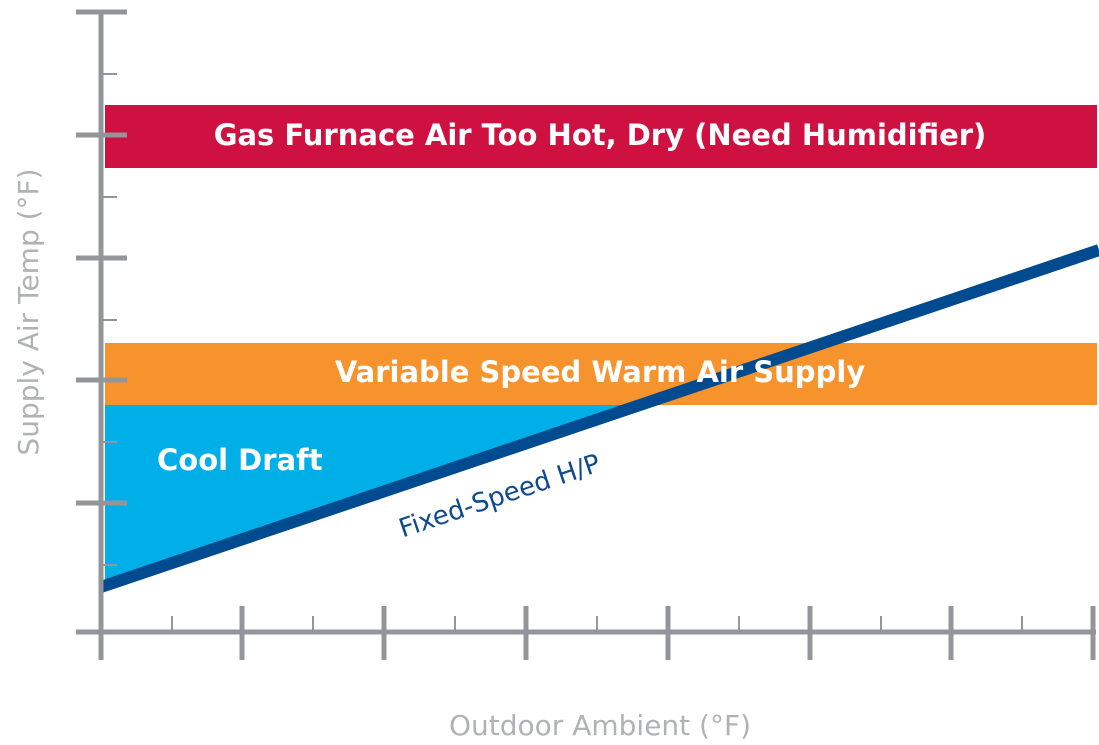 Image resolution: width=1099 pixels, height=745 pixels. What do you see at coordinates (600, 725) in the screenshot?
I see `x-axis-label: Outdoor Ambient (°F)` at bounding box center [600, 725].